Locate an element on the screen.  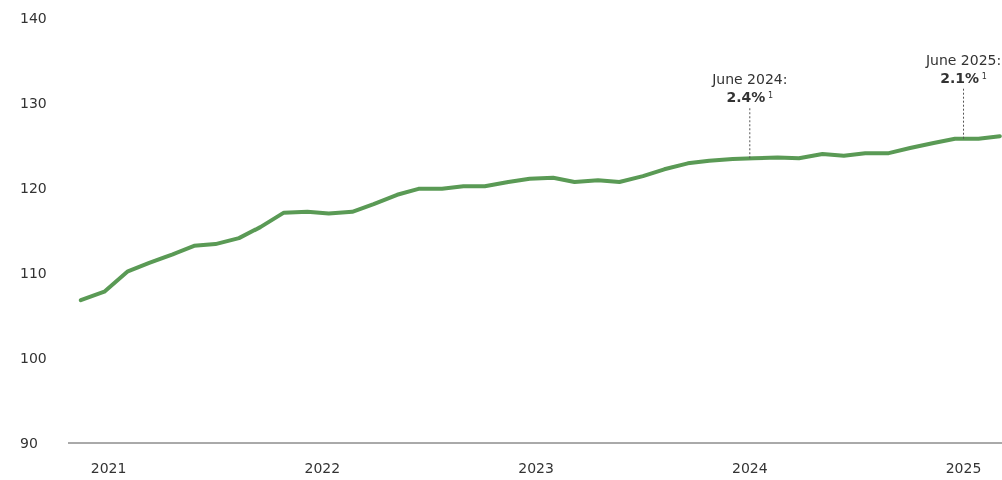
y-tick-label: 100 is located at coordinates (33, 358).